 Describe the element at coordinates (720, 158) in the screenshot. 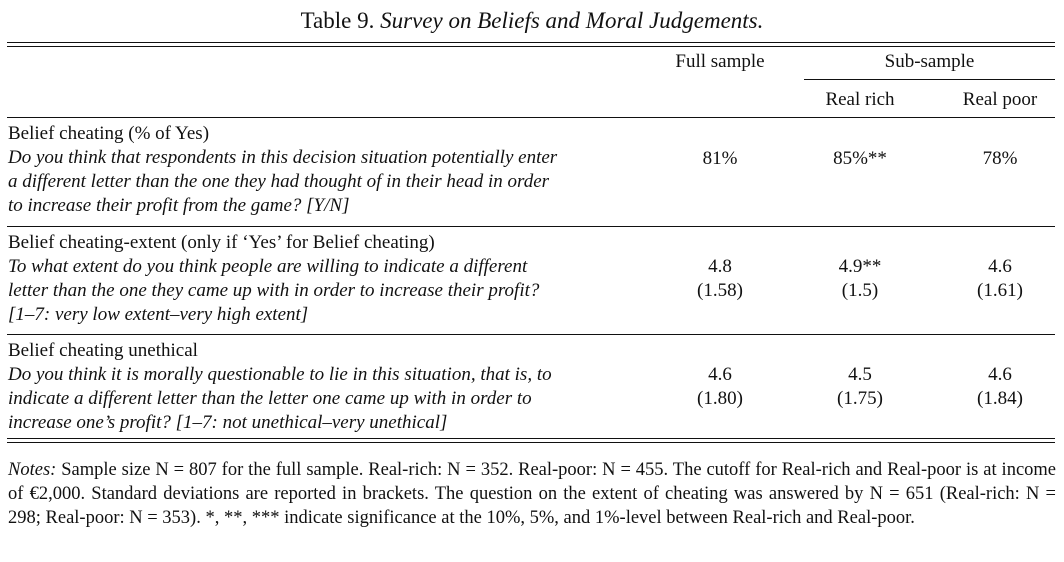

I see `cell-full: 81%` at that location.